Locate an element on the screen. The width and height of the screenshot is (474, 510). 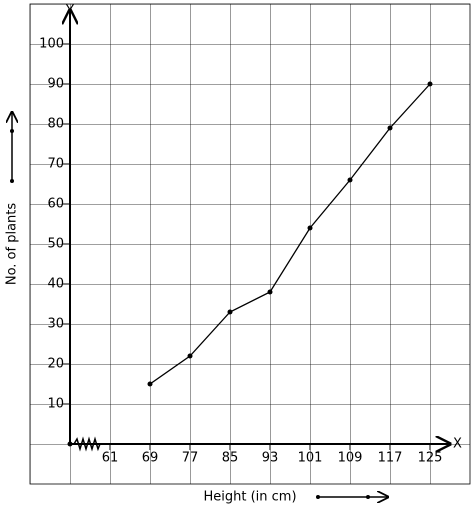
y-tick-label: 100 is located at coordinates (51, 44).